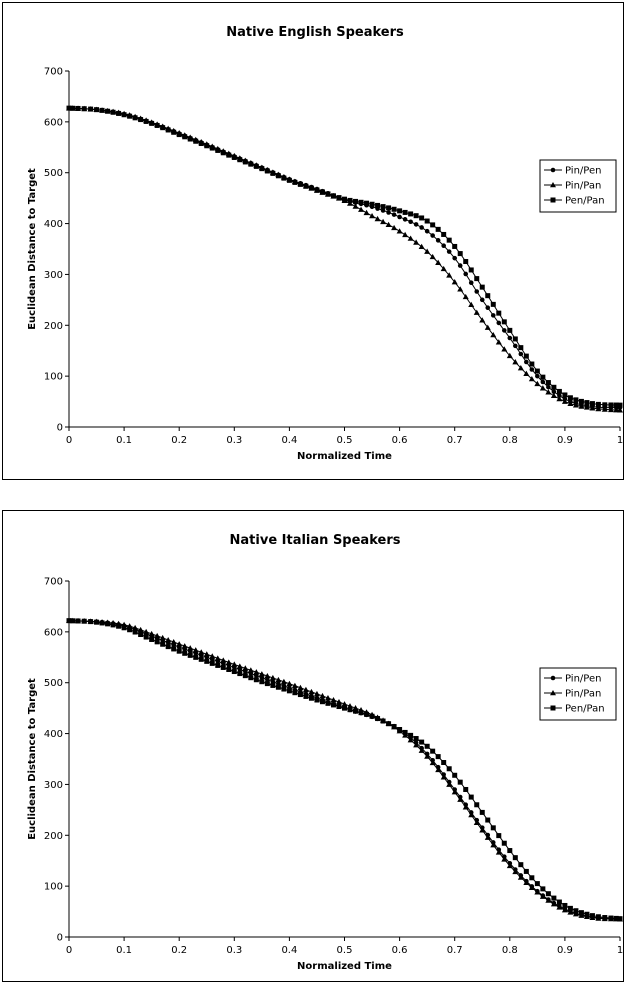 This screenshot has height=984, width=626. What do you see at coordinates (53, 632) in the screenshot?
I see `y-tick-label: 600` at bounding box center [53, 632].